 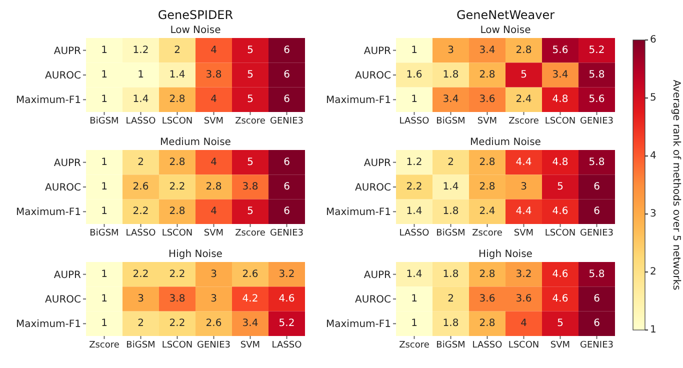 I want to click on x-tick-label: LSCON, so click(x=524, y=345).